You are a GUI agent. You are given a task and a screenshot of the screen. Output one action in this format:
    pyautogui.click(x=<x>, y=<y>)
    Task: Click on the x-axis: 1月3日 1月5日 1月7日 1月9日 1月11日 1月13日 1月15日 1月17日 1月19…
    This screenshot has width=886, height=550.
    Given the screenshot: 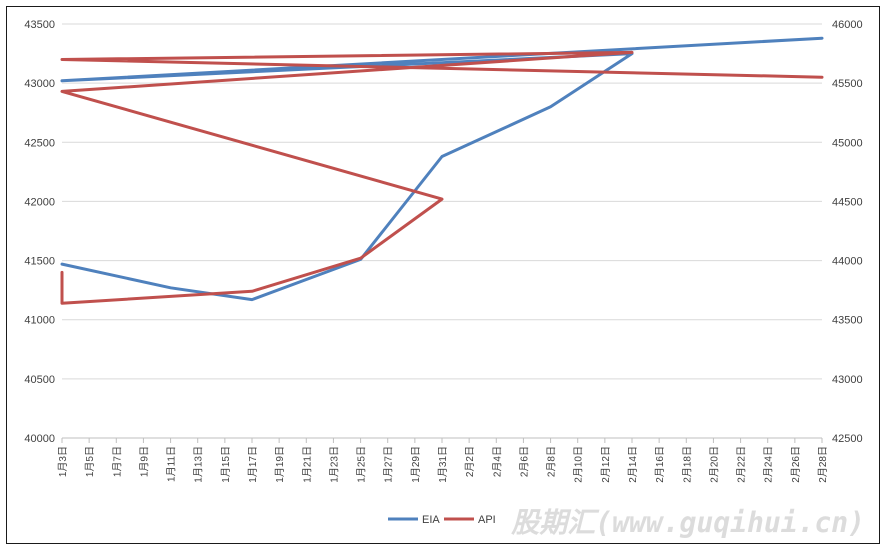 What is the action you would take?
    pyautogui.click(x=443, y=460)
    